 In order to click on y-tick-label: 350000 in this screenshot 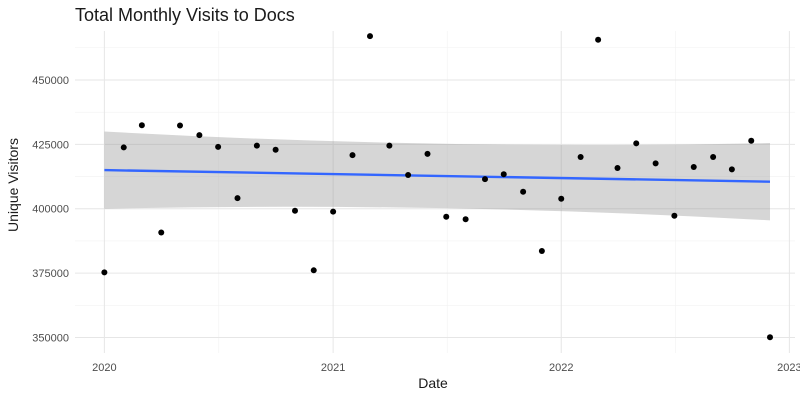, I will do `click(50, 339)`.